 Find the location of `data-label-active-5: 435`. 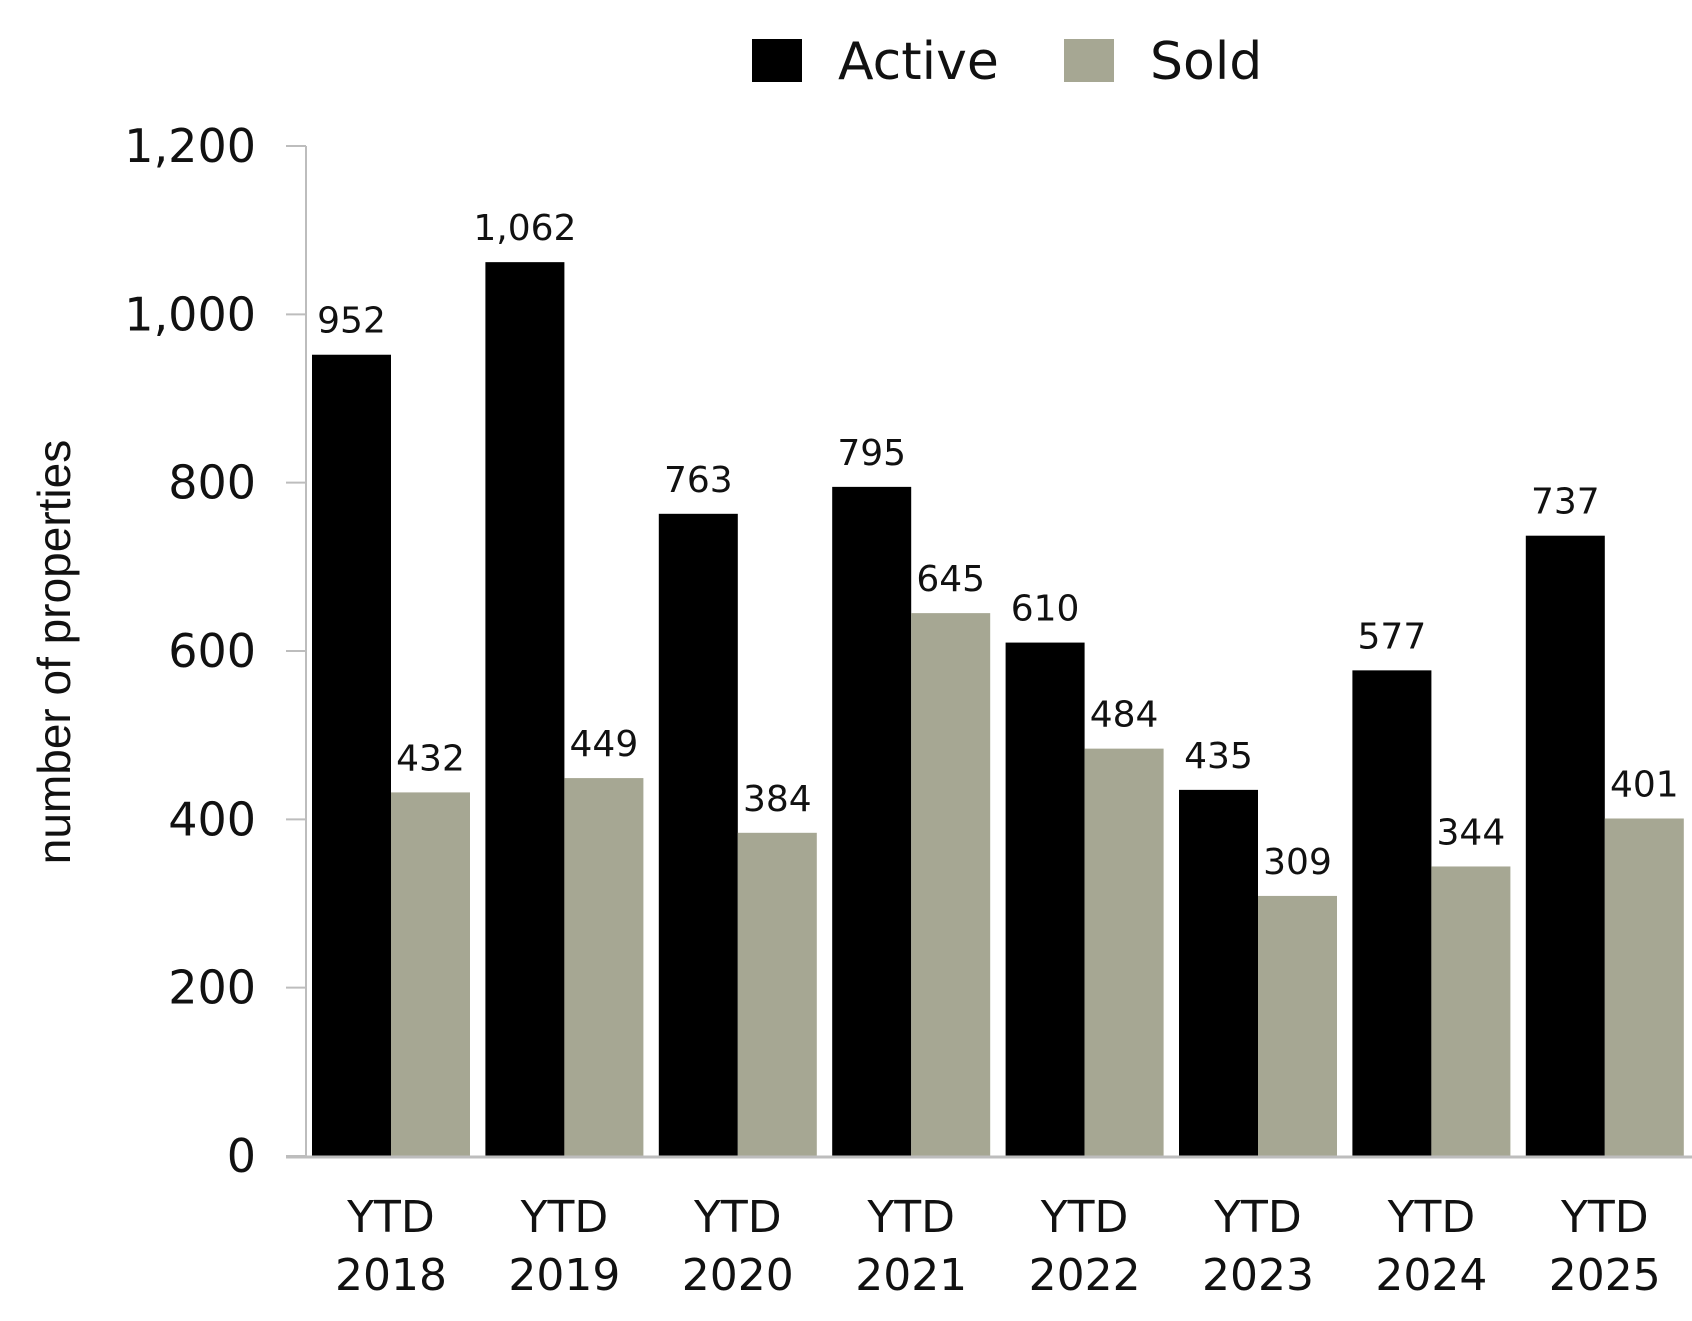

data-label-active-5: 435 is located at coordinates (1218, 756).